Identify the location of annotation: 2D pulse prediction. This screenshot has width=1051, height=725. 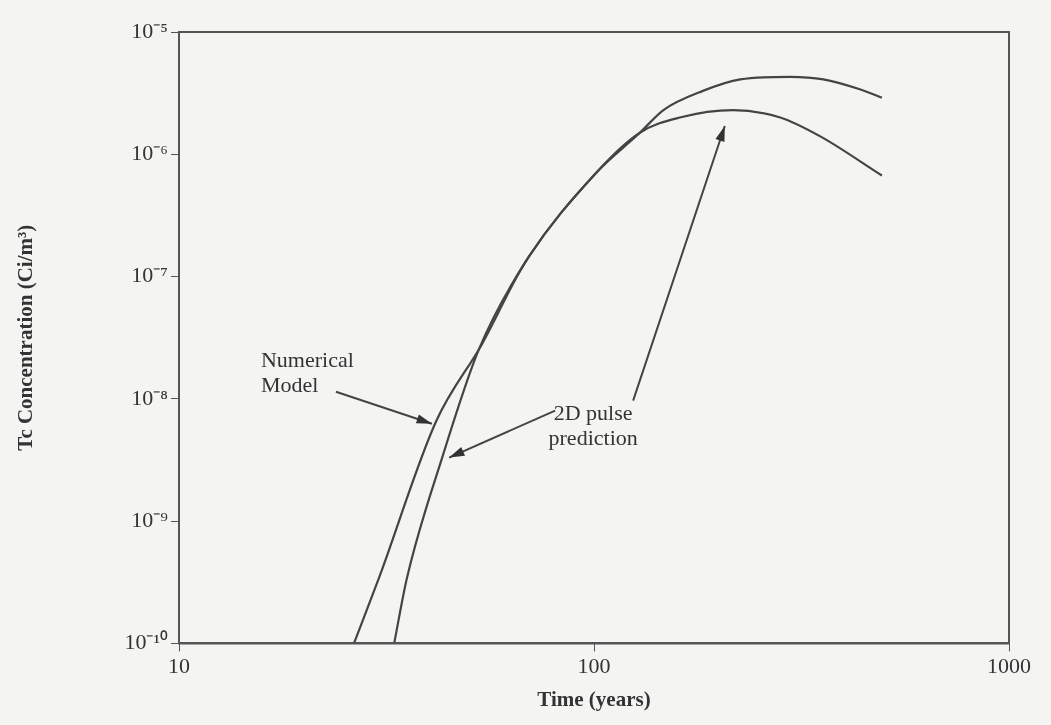
(593, 425).